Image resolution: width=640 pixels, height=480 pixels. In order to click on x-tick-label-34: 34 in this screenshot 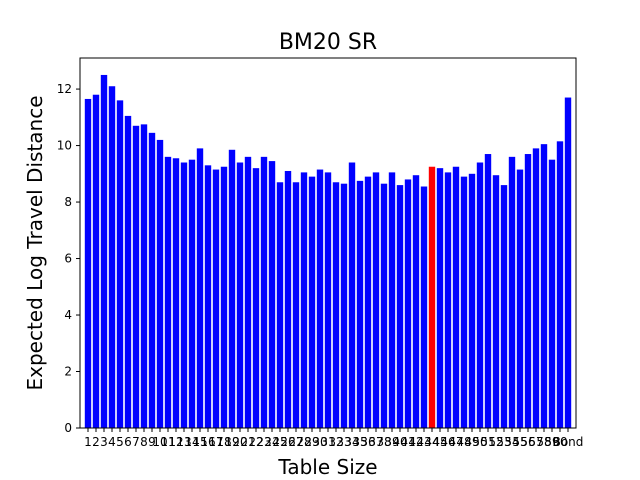, I will do `click(351, 442)`.